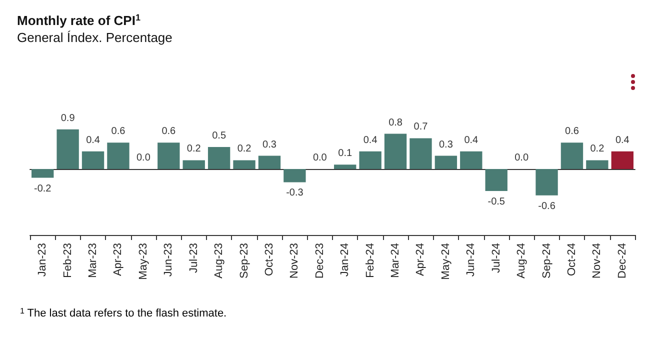  I want to click on x-tick-label: Dec-23, so click(320, 260).